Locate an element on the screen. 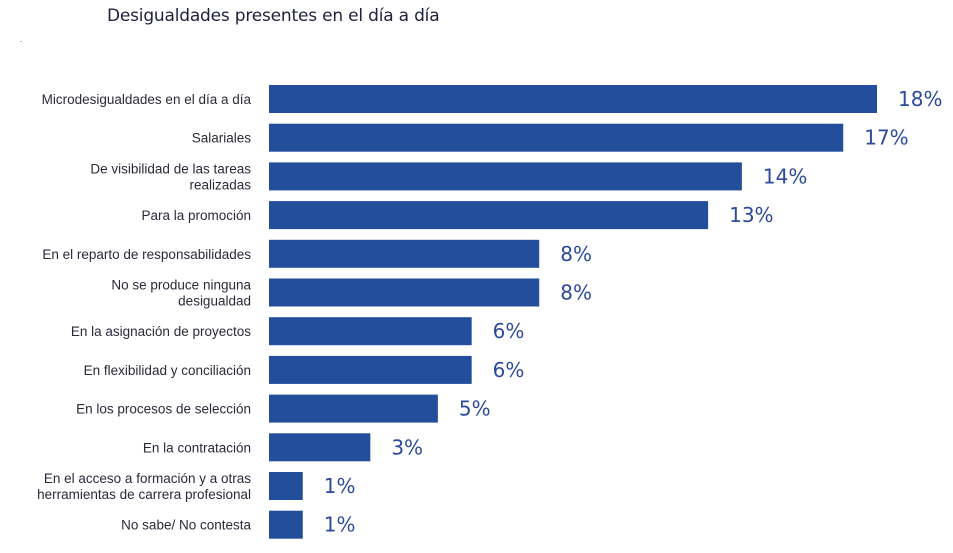  value-label: 18% is located at coordinates (920, 99).